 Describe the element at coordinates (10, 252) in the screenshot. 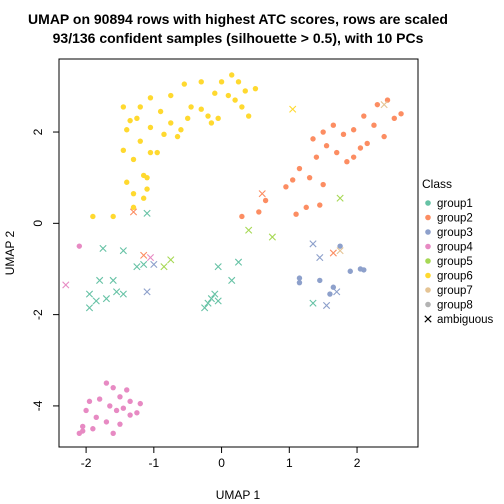

I see `y-axis-label: UMAP 2` at that location.